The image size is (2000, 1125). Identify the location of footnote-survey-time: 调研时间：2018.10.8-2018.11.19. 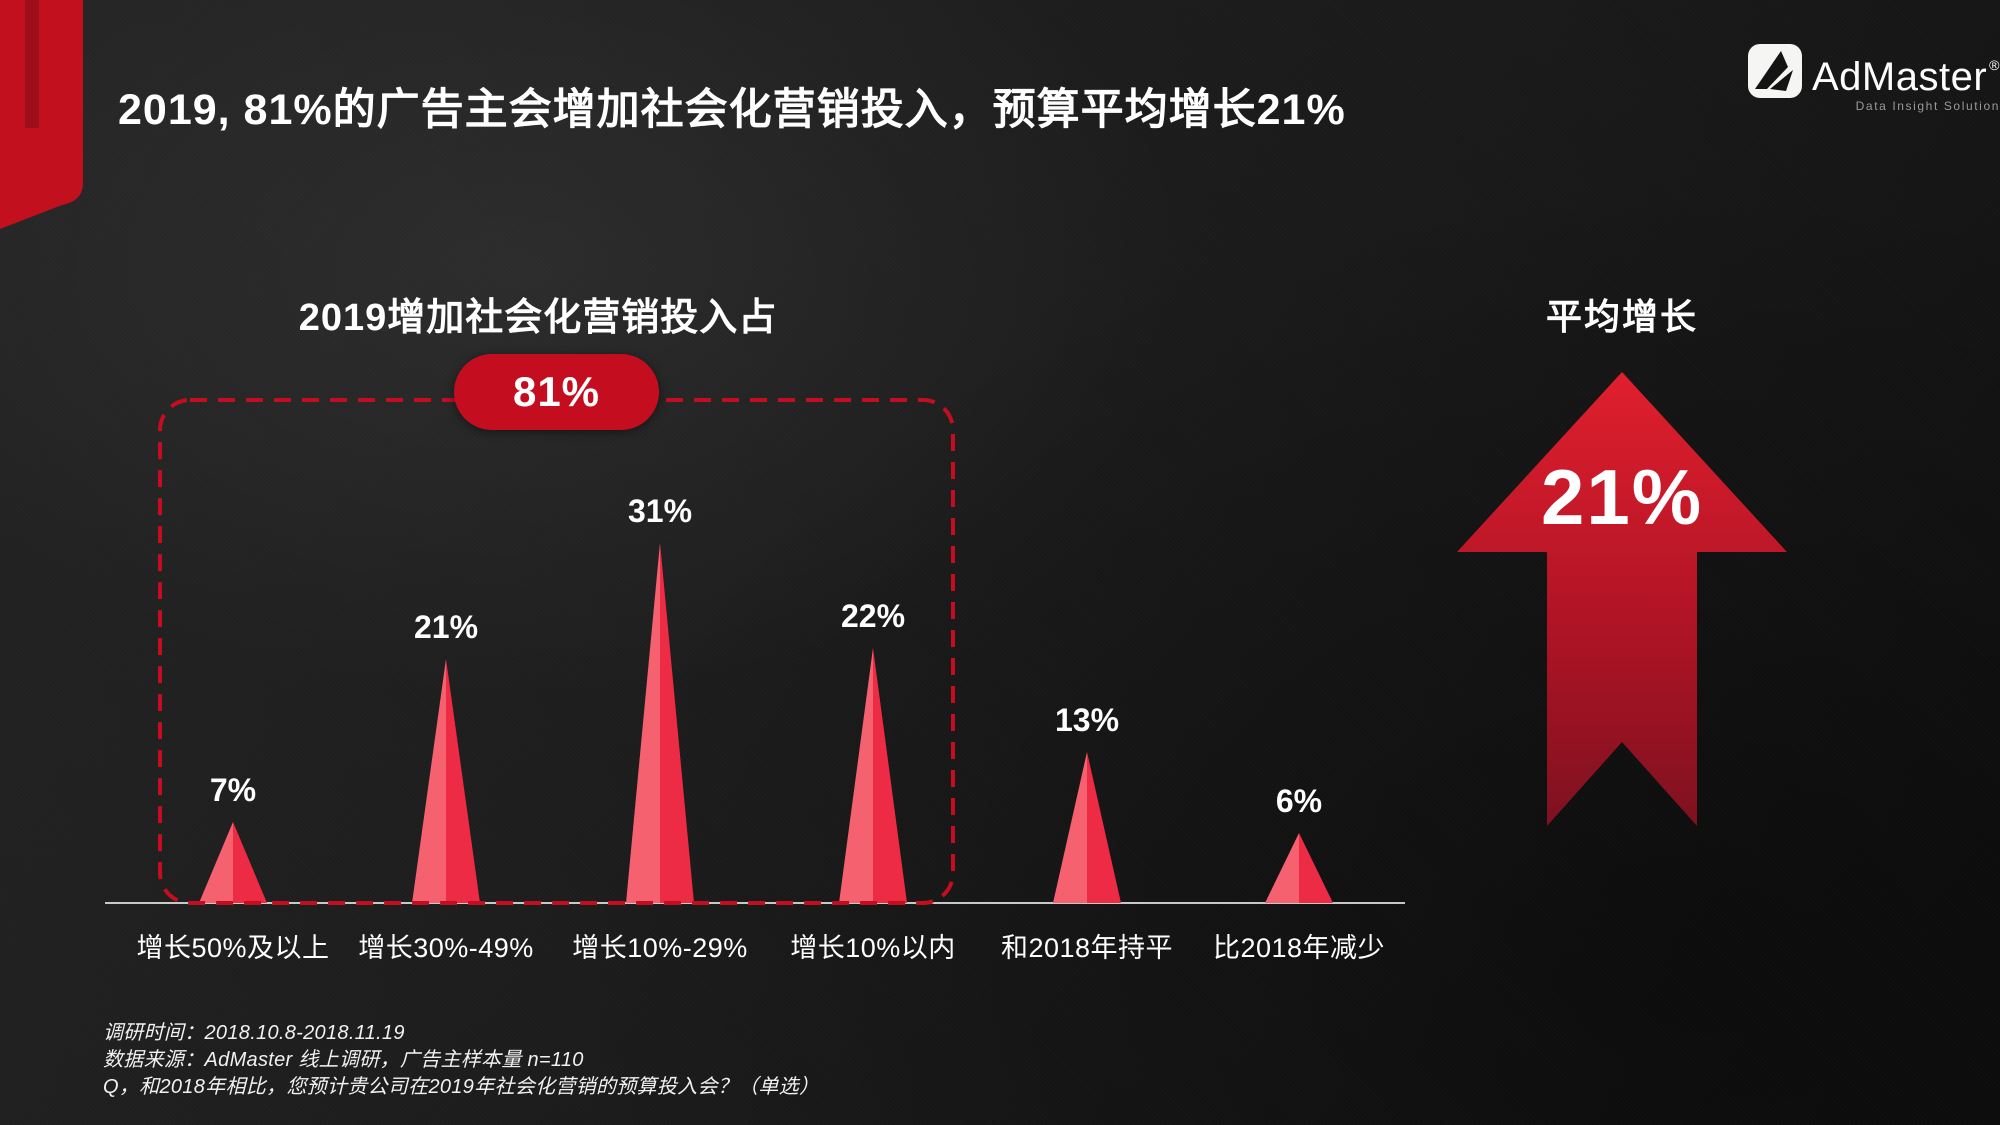
(254, 1033).